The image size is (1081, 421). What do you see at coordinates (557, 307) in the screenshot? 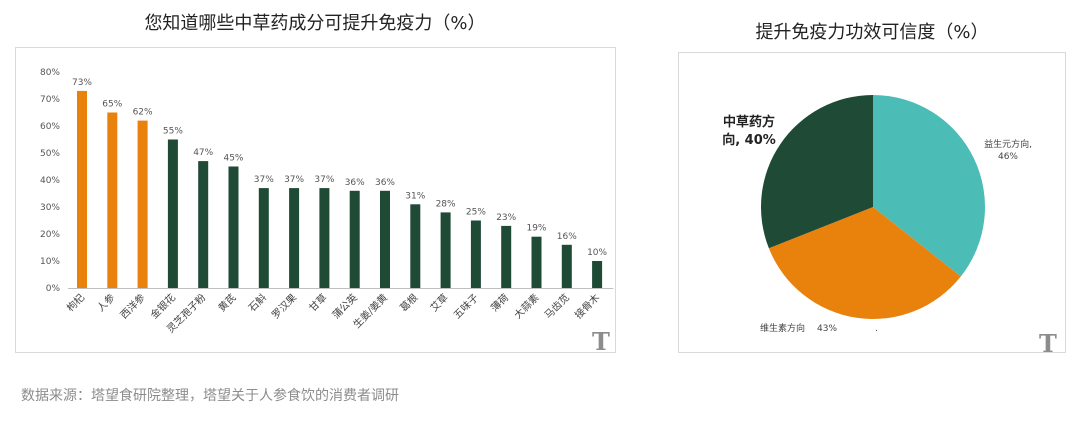
I see `x-tick-label: 马齿苋` at bounding box center [557, 307].